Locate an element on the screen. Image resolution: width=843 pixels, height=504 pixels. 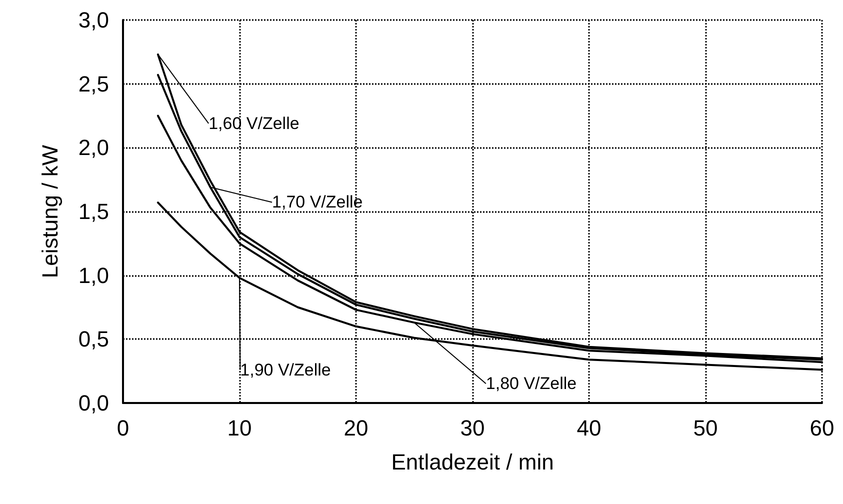
series-label: 1,60 V/Zelle is located at coordinates (254, 123).